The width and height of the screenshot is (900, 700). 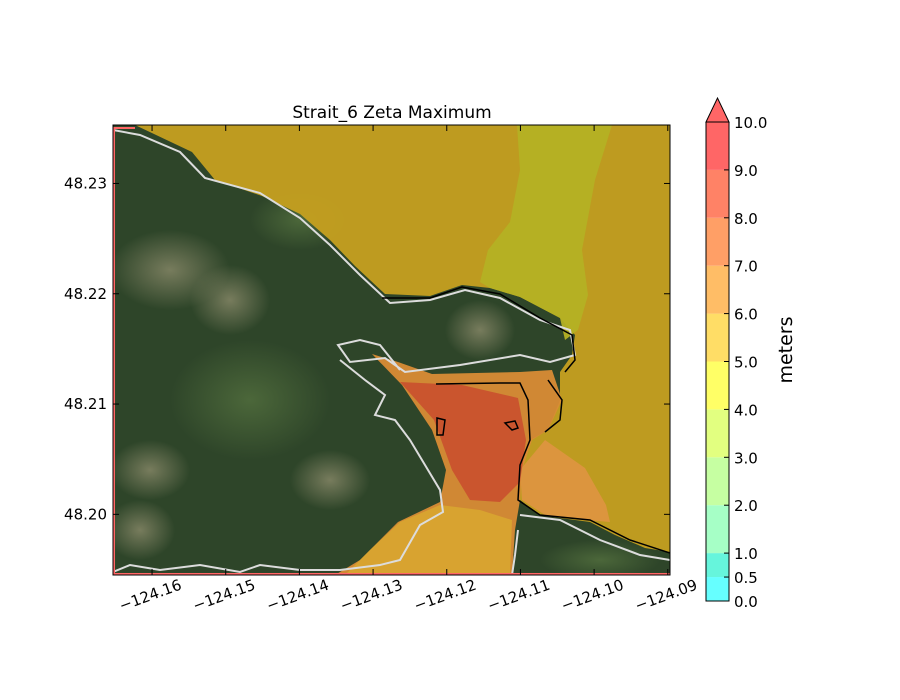 I want to click on colorbar-tick-label: 4.0, so click(x=746, y=410).